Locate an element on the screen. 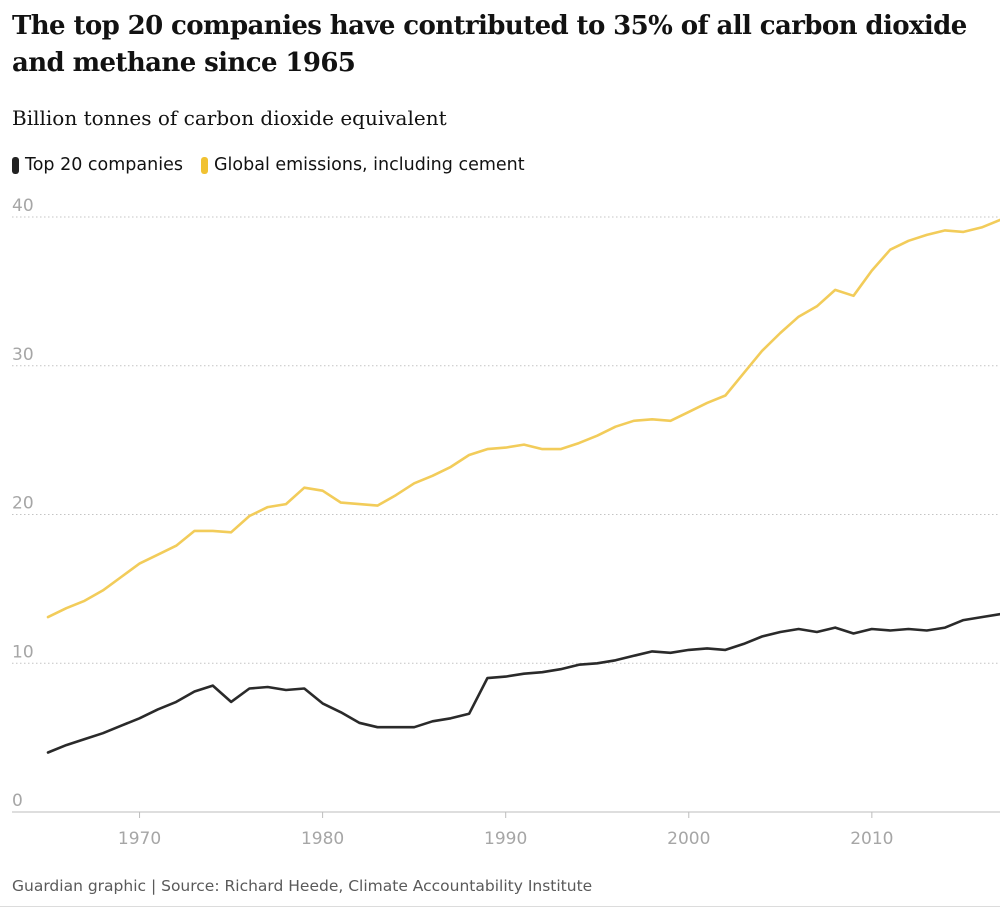 Image resolution: width=1000 pixels, height=908 pixels. y-tick-label: 40 is located at coordinates (23, 206).